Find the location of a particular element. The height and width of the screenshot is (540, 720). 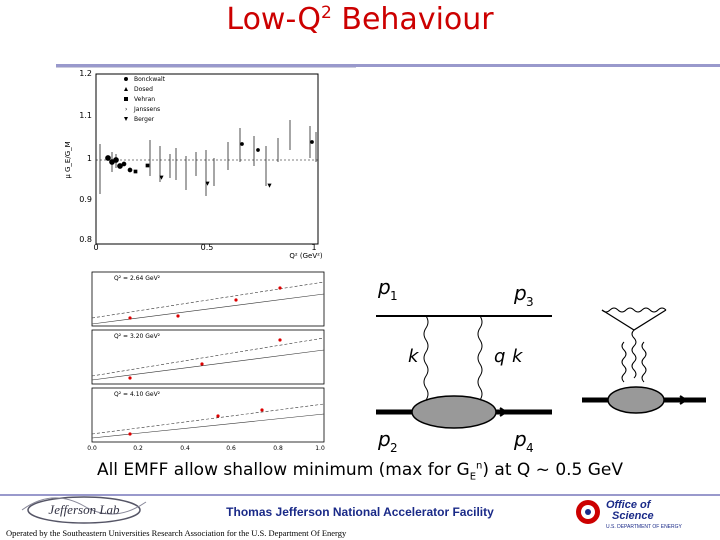

y-tick-label: 1.1 is located at coordinates (85, 115).